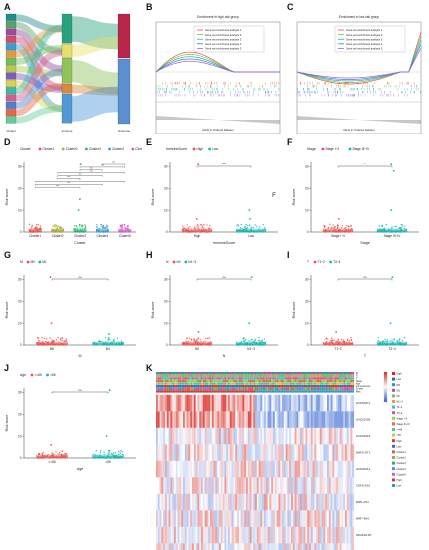 This screenshot has height=550, width=429. Describe the element at coordinates (21, 458) in the screenshot. I see `y-tick-label: 0` at that location.